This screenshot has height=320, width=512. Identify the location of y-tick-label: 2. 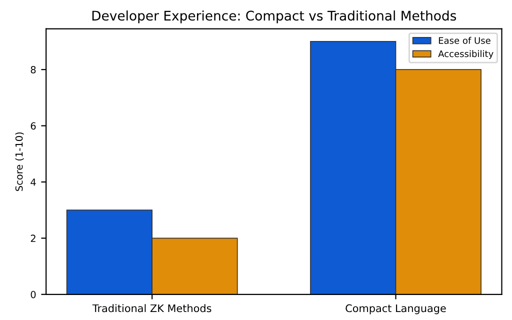
(33, 238).